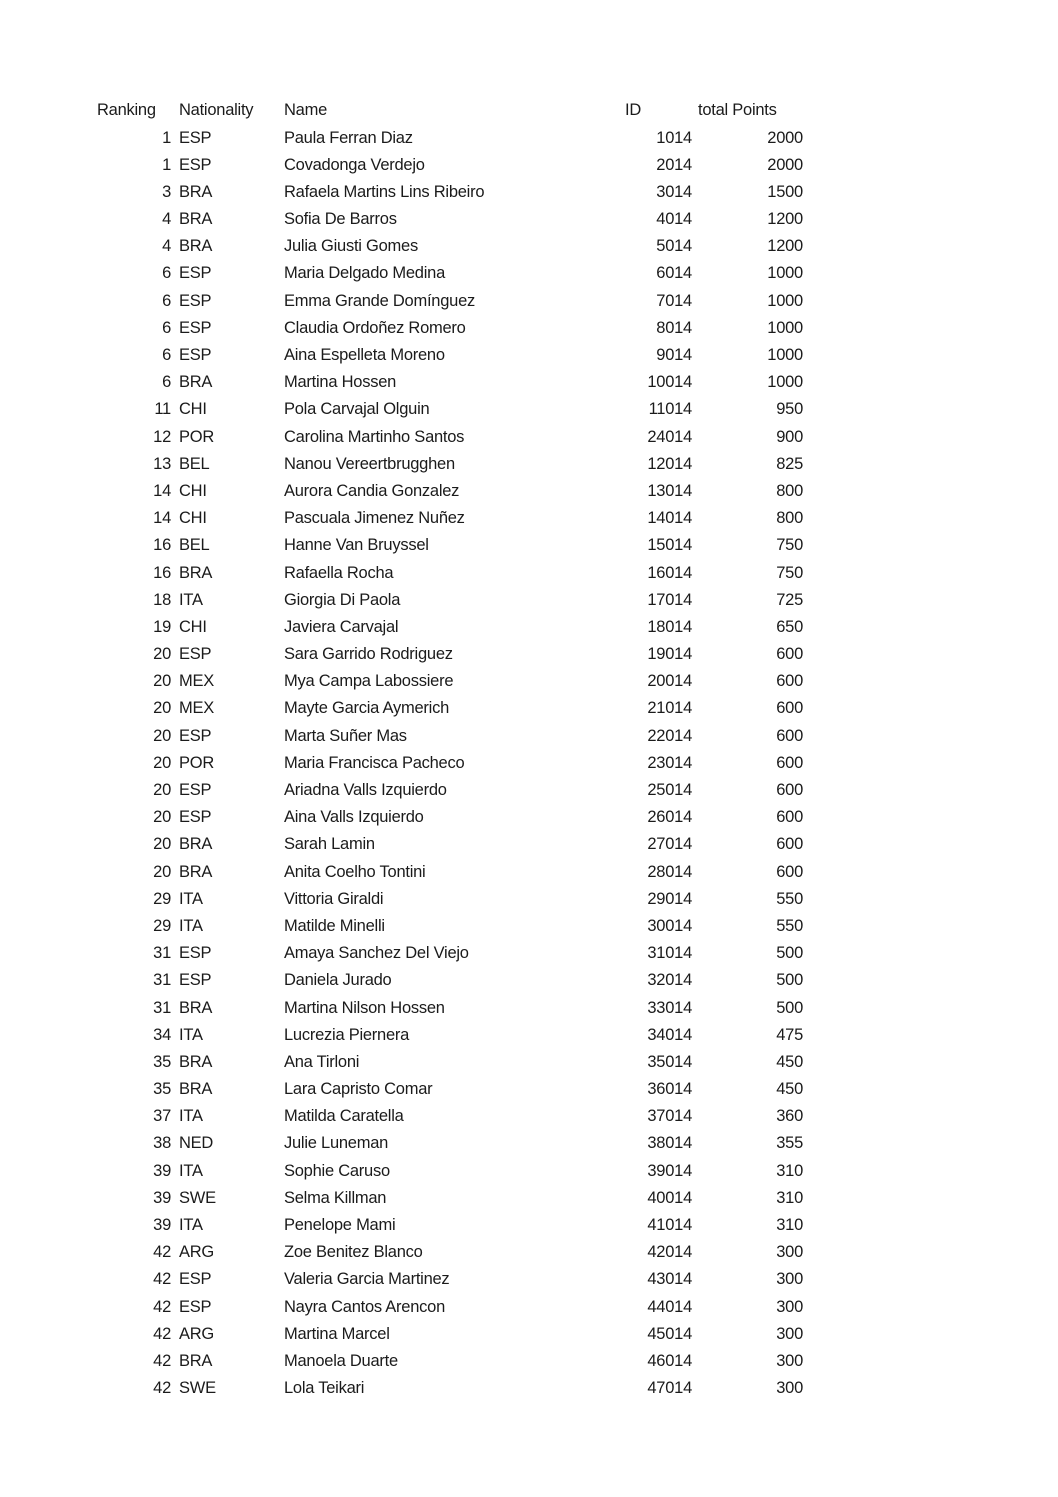  I want to click on table-row: 35 BRA Lara Capristo Comar 36014 450, so click(450, 1089).